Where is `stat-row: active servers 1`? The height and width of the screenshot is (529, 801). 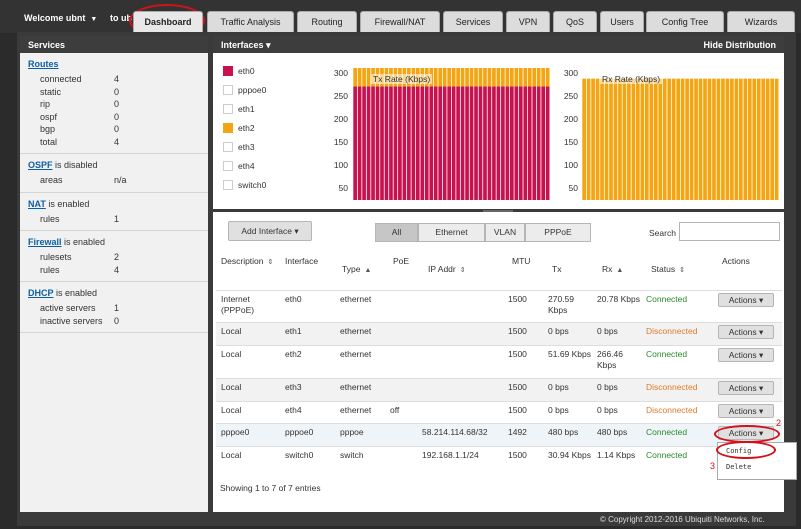
stat-row: active servers 1 is located at coordinates (114, 308).